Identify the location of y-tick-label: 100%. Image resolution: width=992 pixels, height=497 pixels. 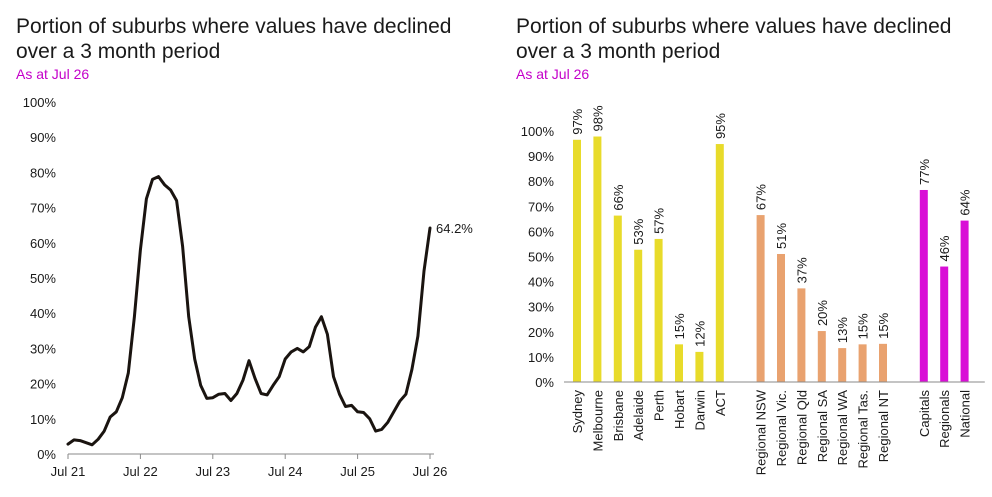
(538, 131).